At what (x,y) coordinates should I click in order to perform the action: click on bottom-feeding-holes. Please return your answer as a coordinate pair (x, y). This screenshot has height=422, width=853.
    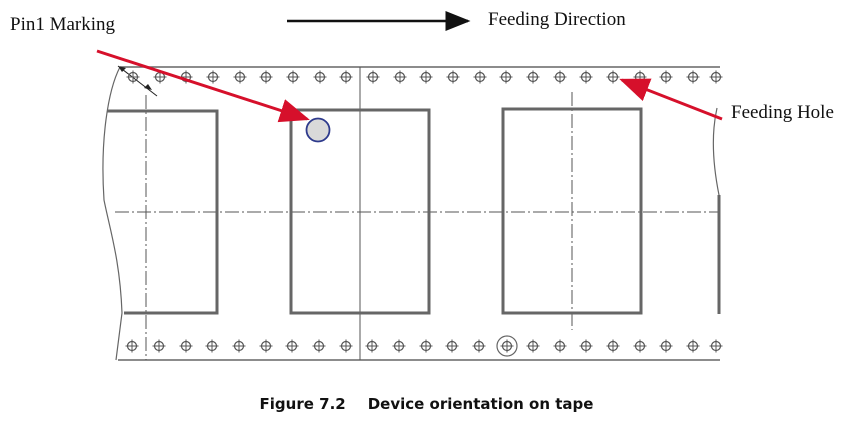
    Looking at the image, I should click on (424, 346).